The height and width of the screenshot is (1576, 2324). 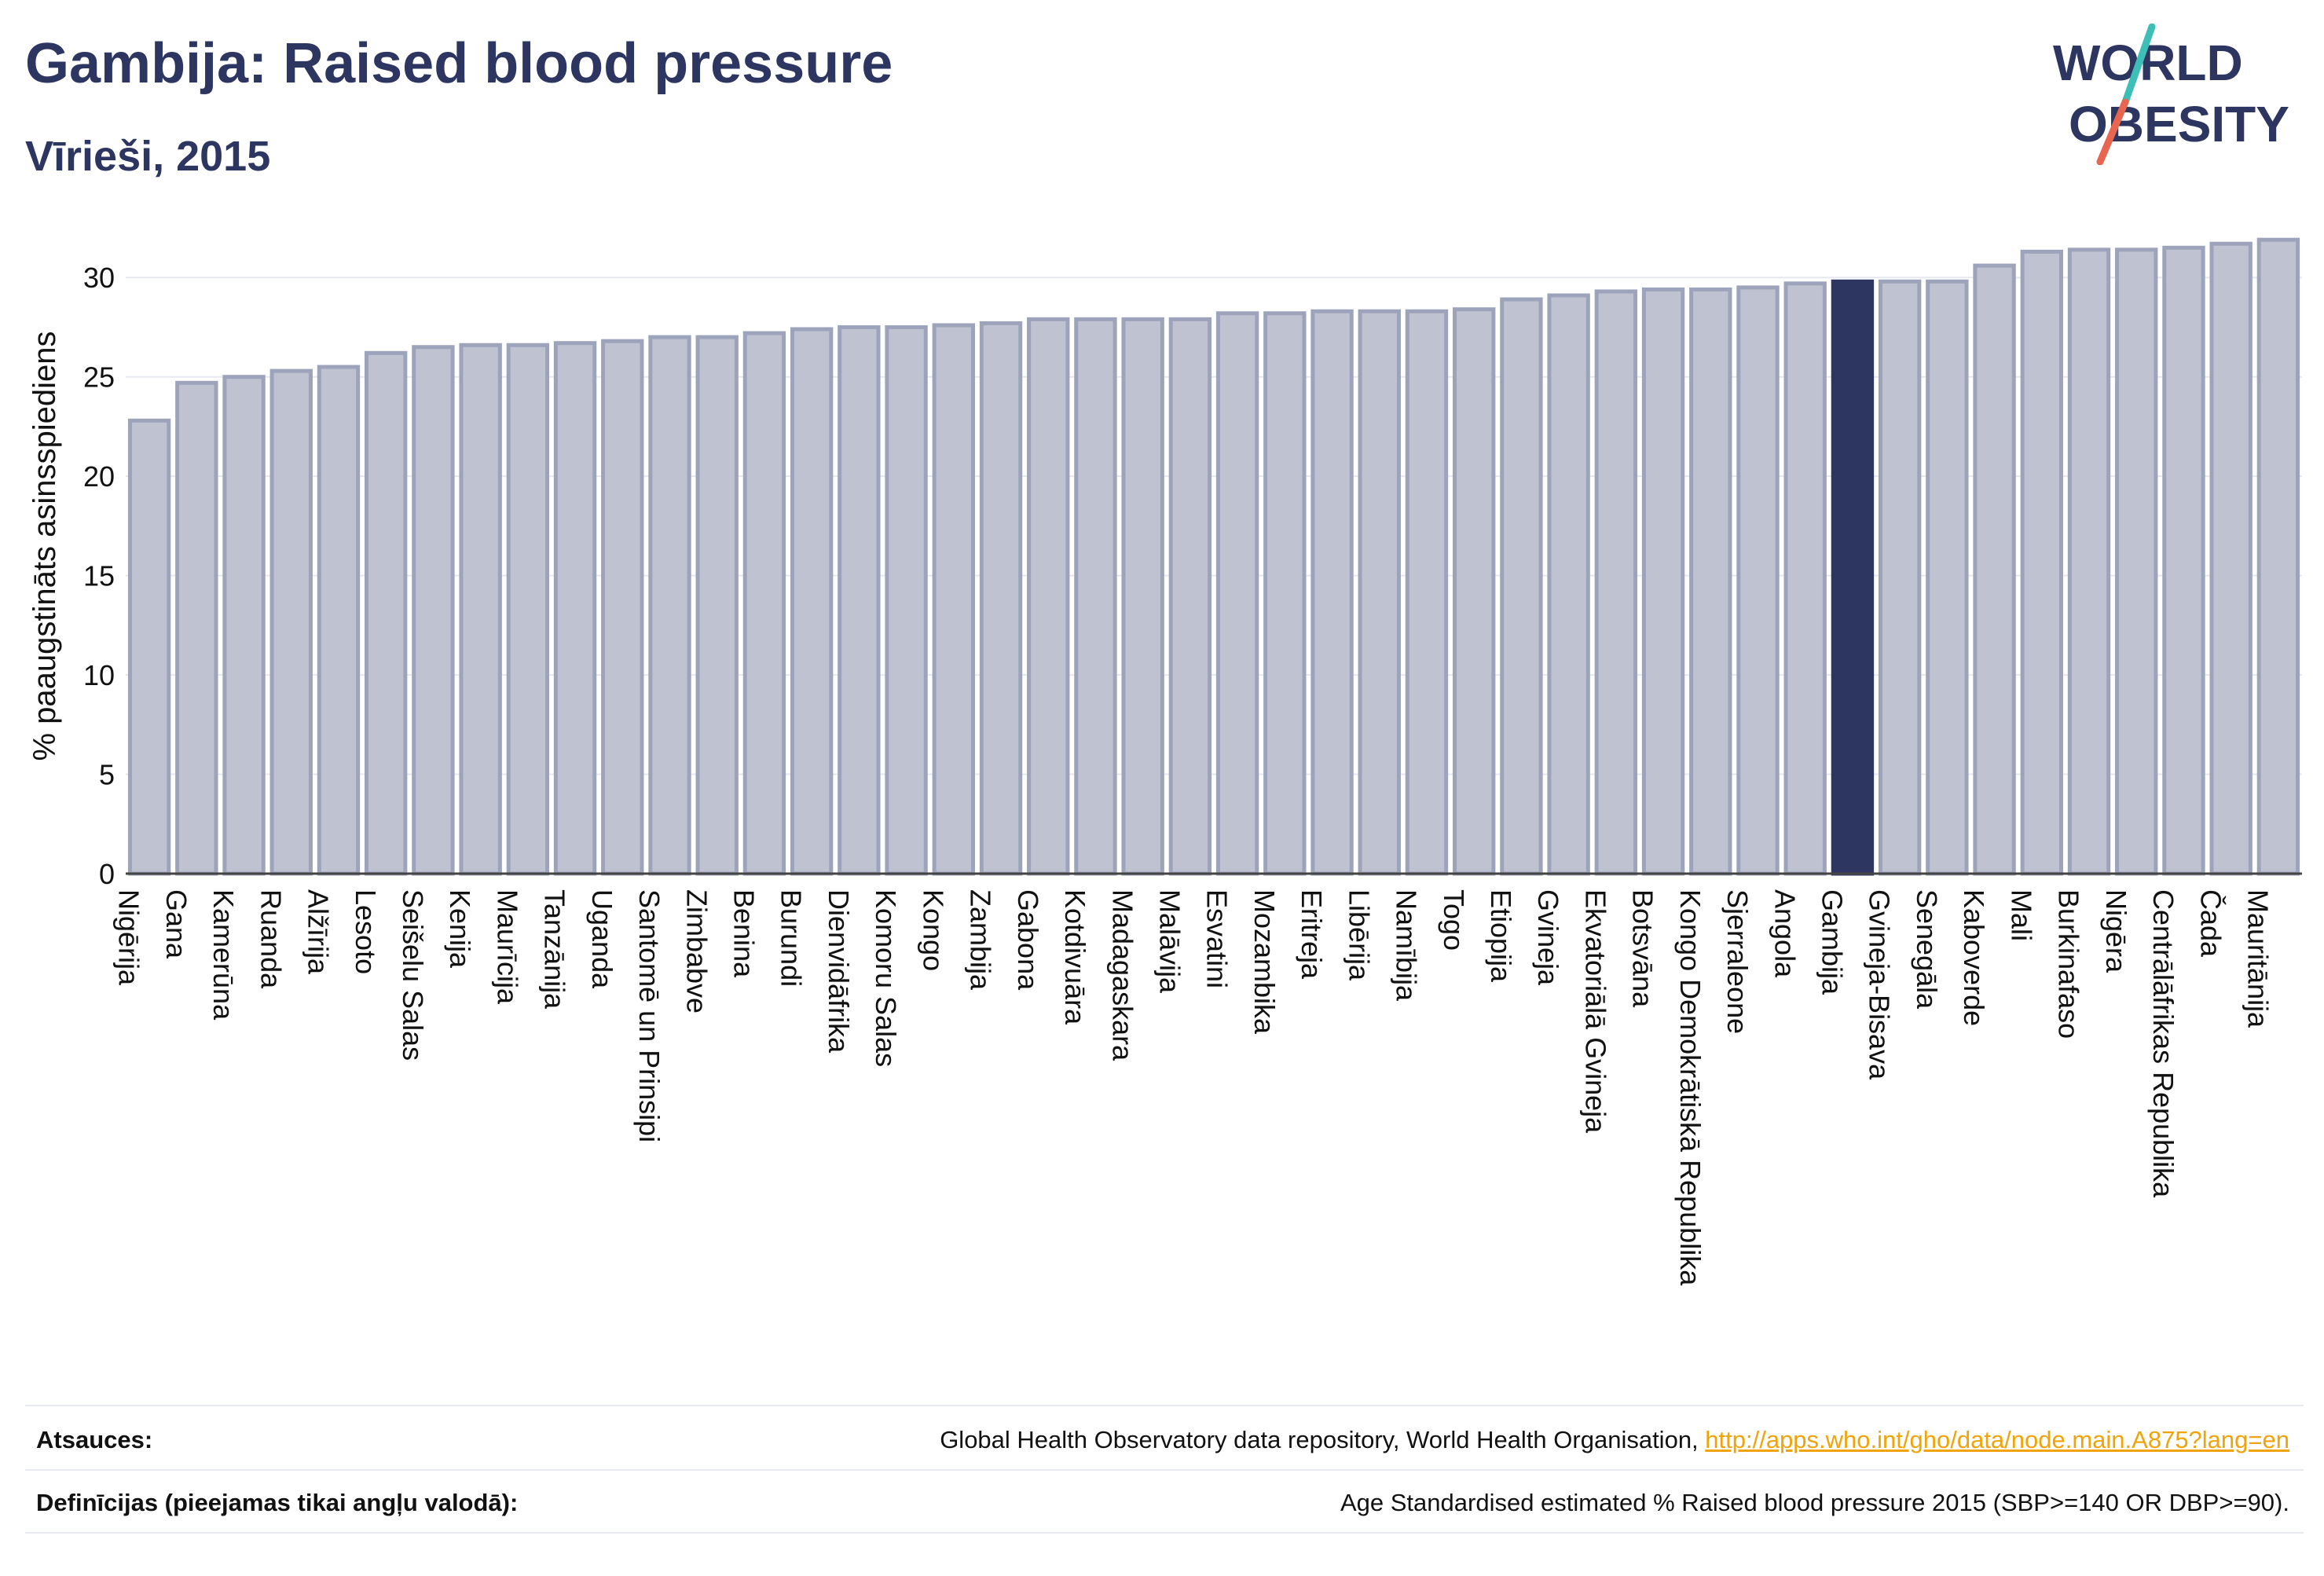 What do you see at coordinates (602, 939) in the screenshot?
I see `x-tick-label: Uganda` at bounding box center [602, 939].